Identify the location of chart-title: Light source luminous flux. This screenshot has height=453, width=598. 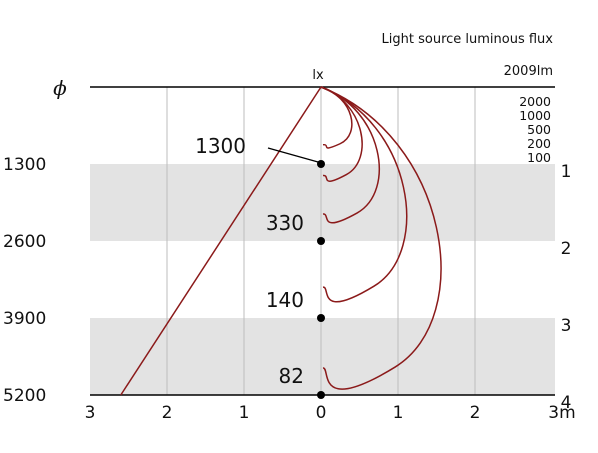
(468, 39).